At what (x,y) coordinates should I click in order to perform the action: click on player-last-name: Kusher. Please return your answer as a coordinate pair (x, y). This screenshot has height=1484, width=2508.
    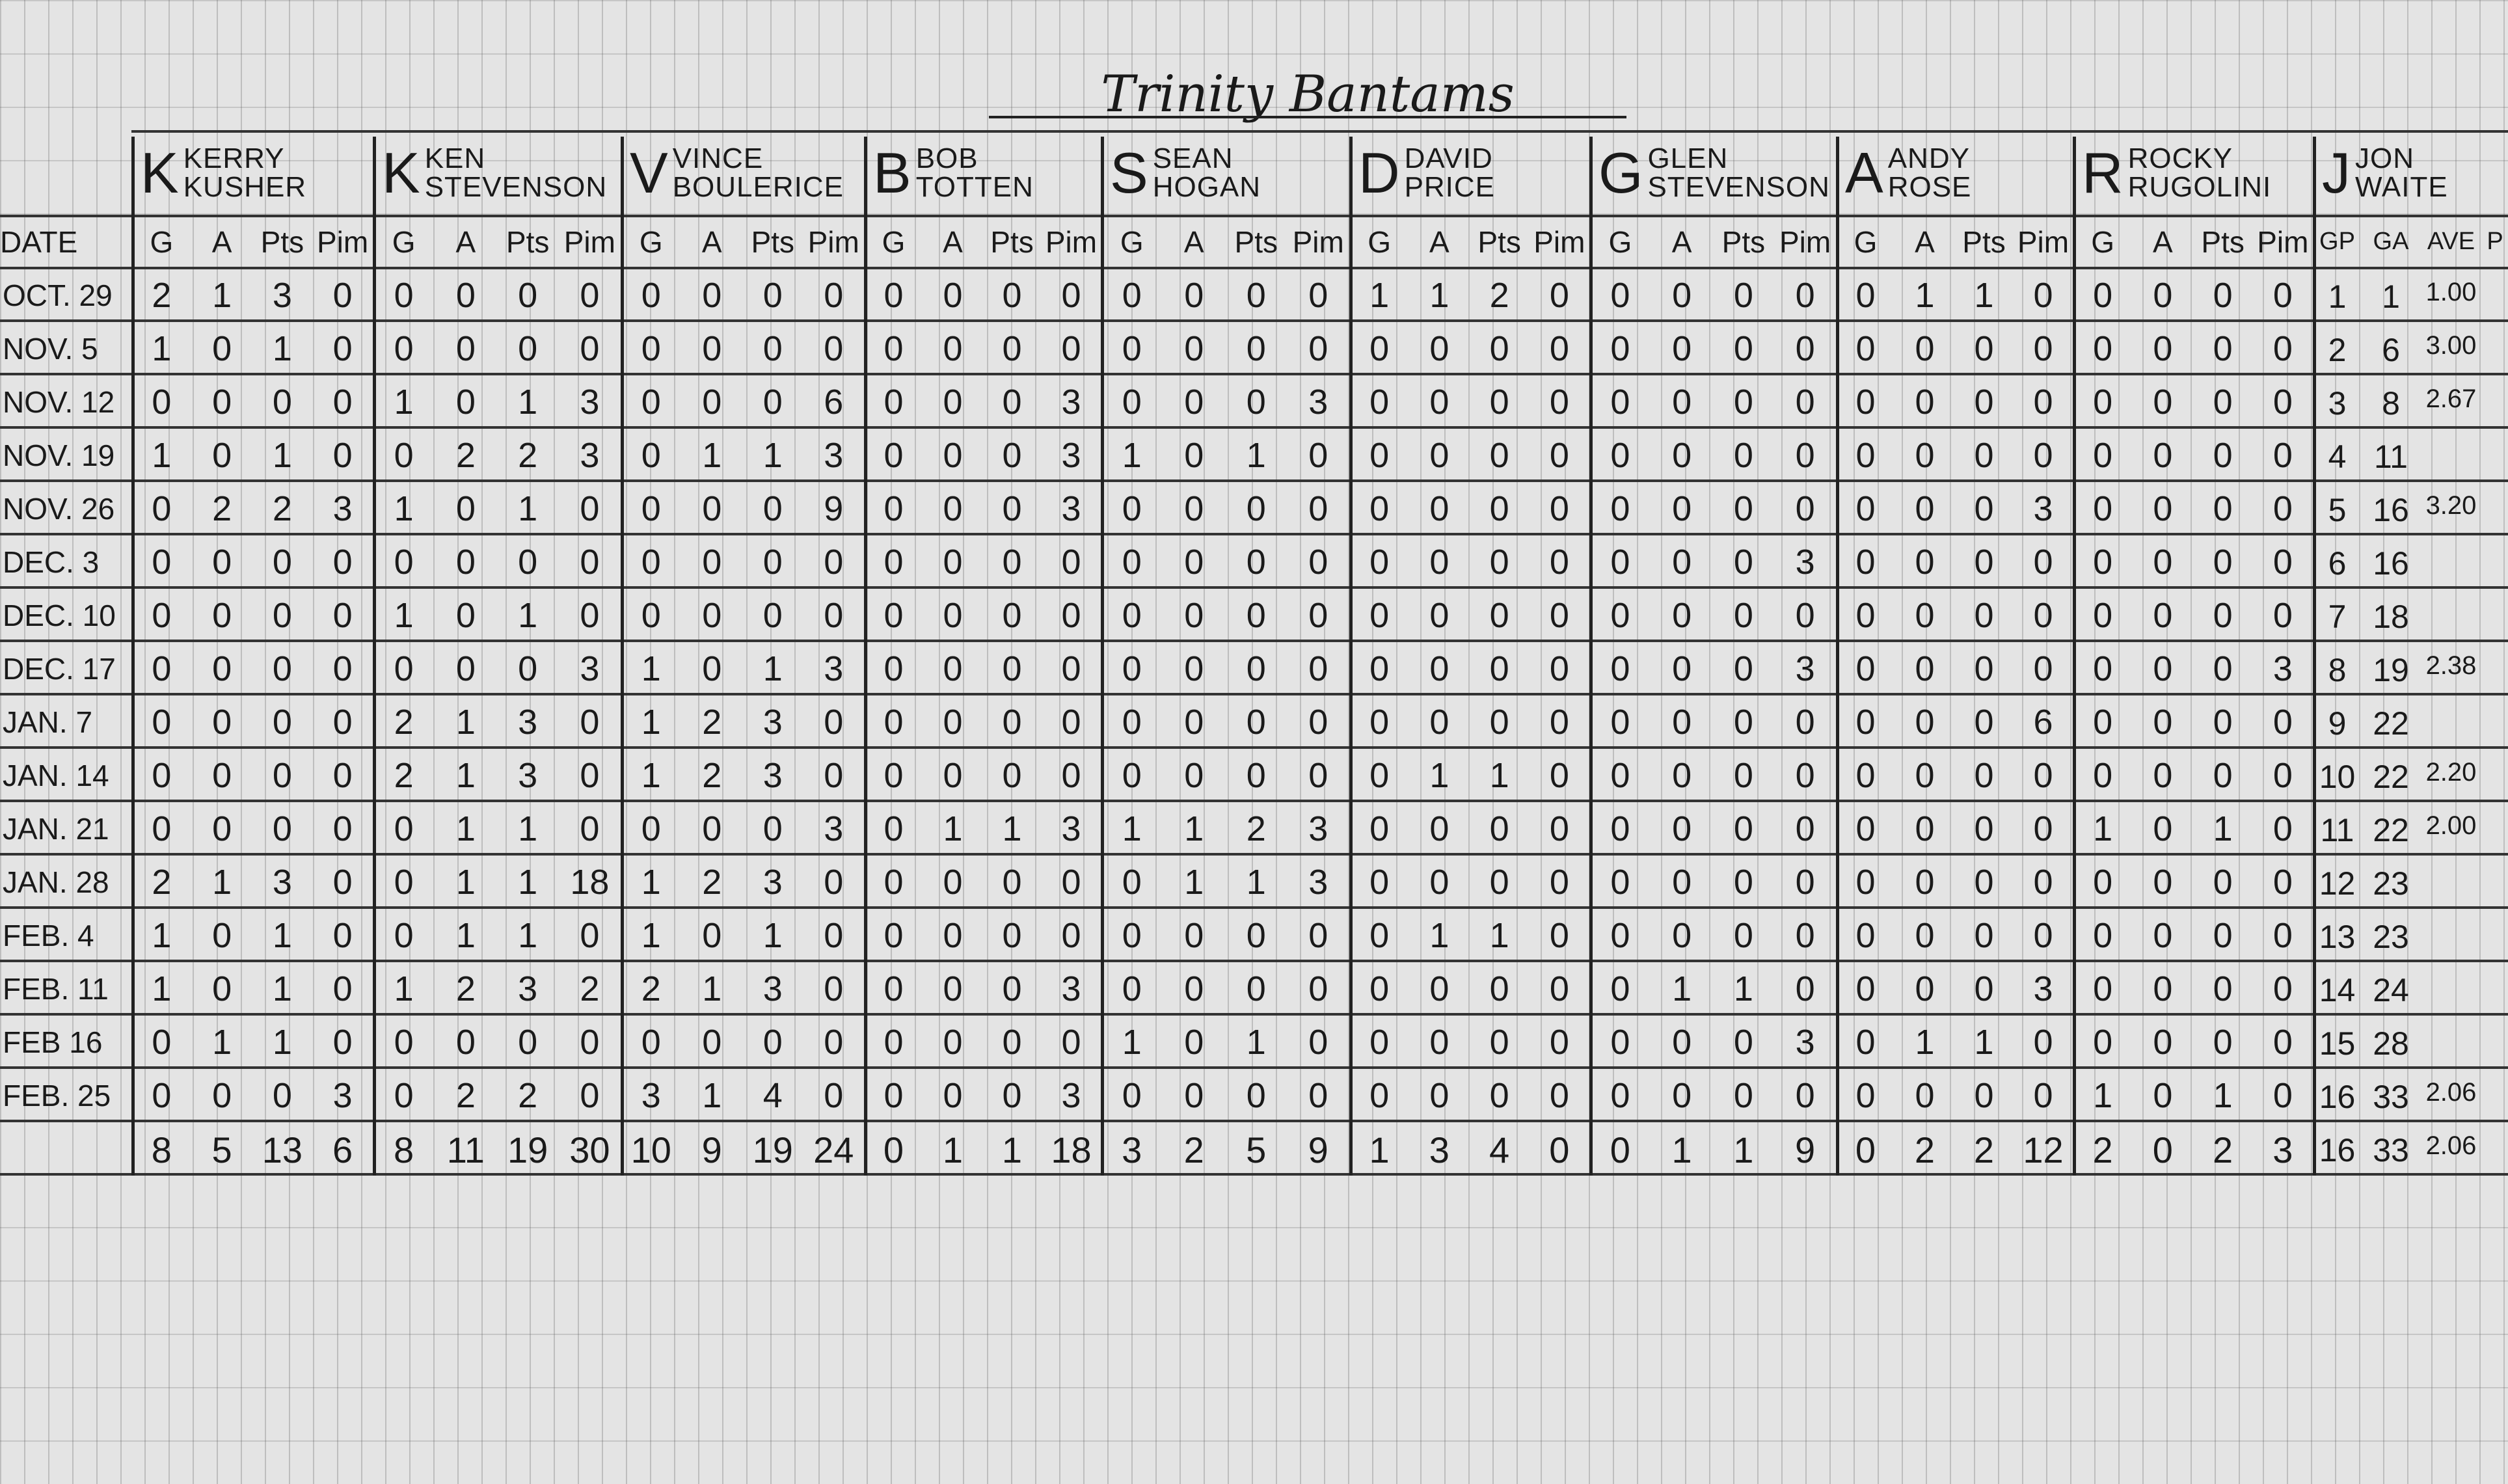
    Looking at the image, I should click on (245, 187).